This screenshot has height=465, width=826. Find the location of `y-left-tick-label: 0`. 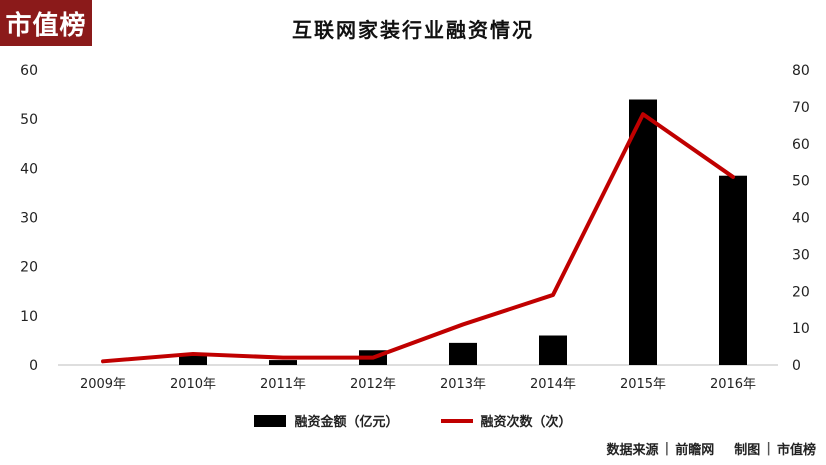

y-left-tick-label: 0 is located at coordinates (33, 366).